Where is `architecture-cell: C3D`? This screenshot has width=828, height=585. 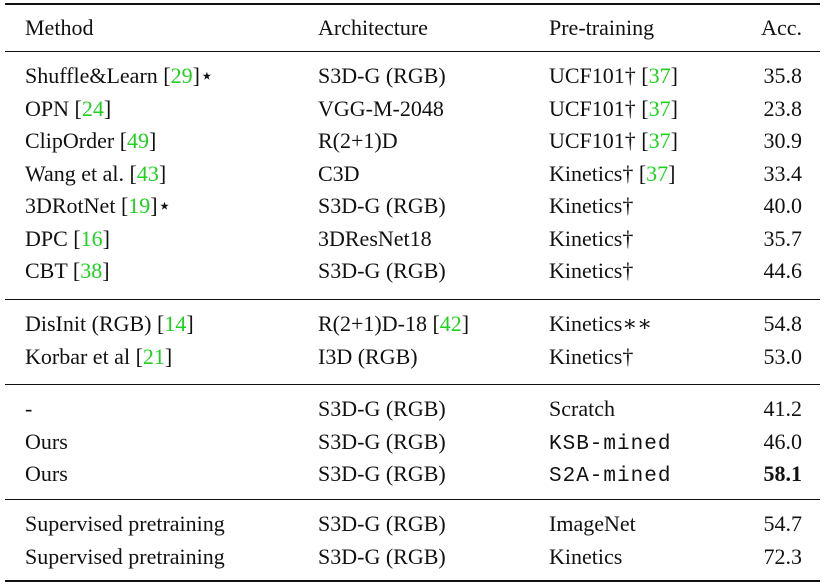
architecture-cell: C3D is located at coordinates (339, 173).